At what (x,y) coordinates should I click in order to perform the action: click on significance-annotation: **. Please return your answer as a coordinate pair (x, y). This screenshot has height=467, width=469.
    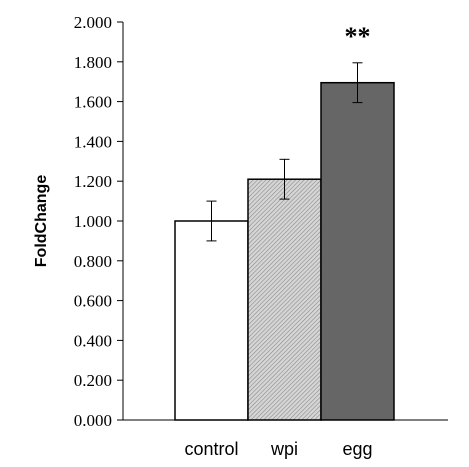
    Looking at the image, I should click on (358, 36).